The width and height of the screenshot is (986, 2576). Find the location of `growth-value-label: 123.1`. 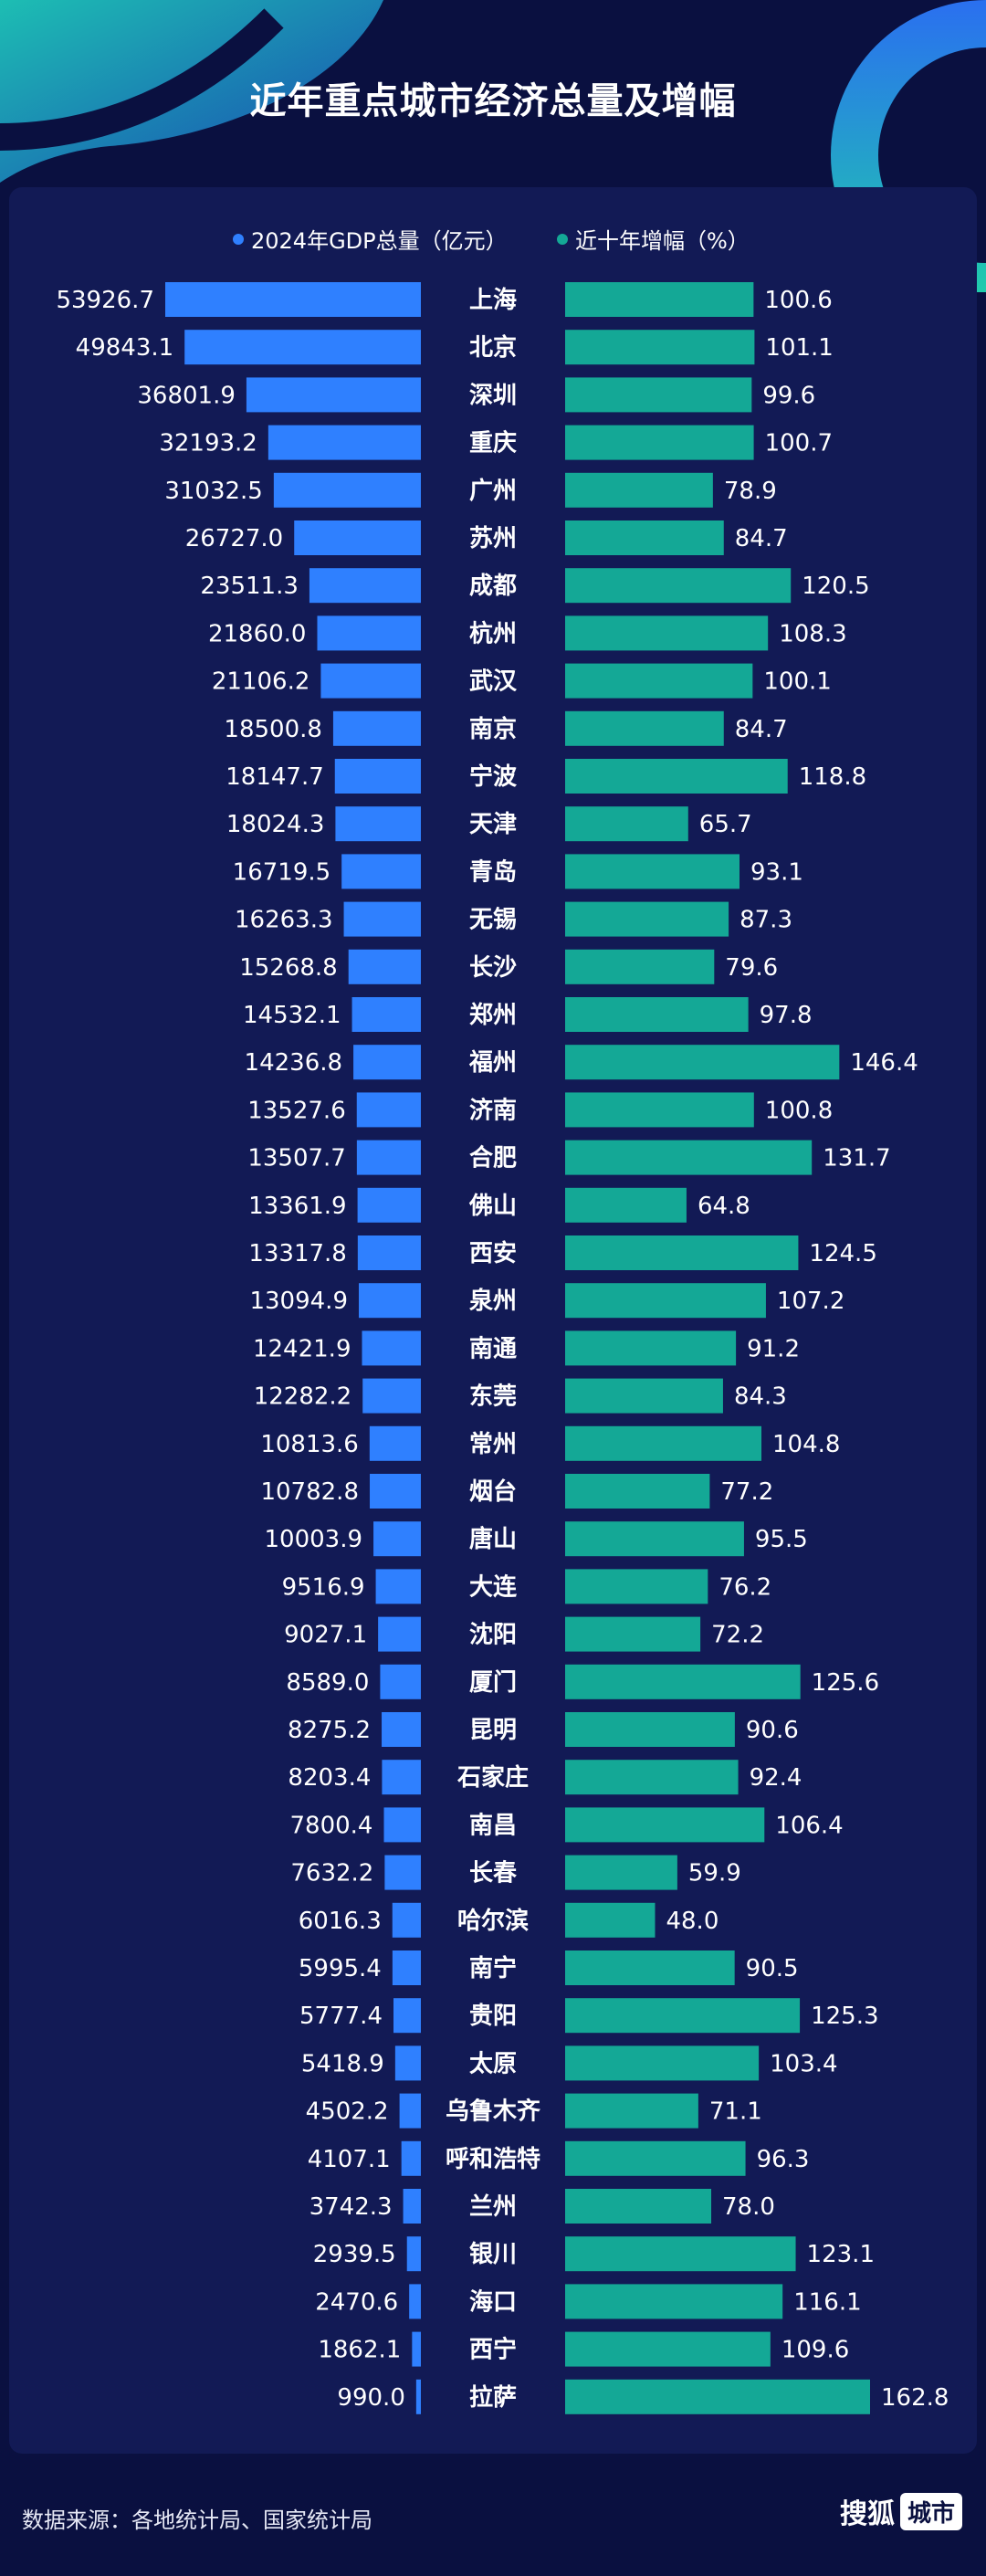

growth-value-label: 123.1 is located at coordinates (841, 2254).